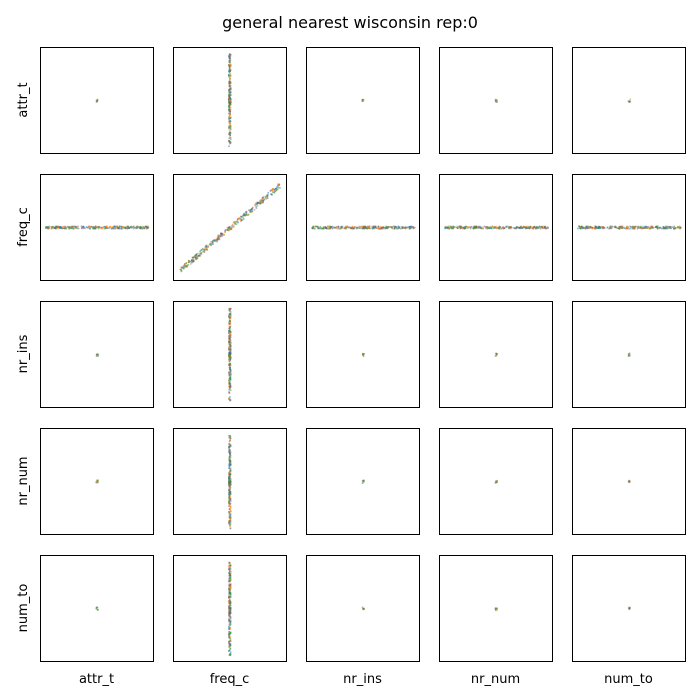  What do you see at coordinates (23, 227) in the screenshot?
I see `y-axis-label-freq_c: freq_c` at bounding box center [23, 227].